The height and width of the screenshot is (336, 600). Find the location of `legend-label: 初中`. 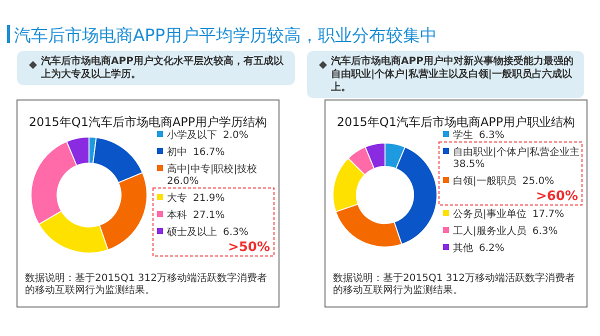

legend-label: 初中 is located at coordinates (177, 152).